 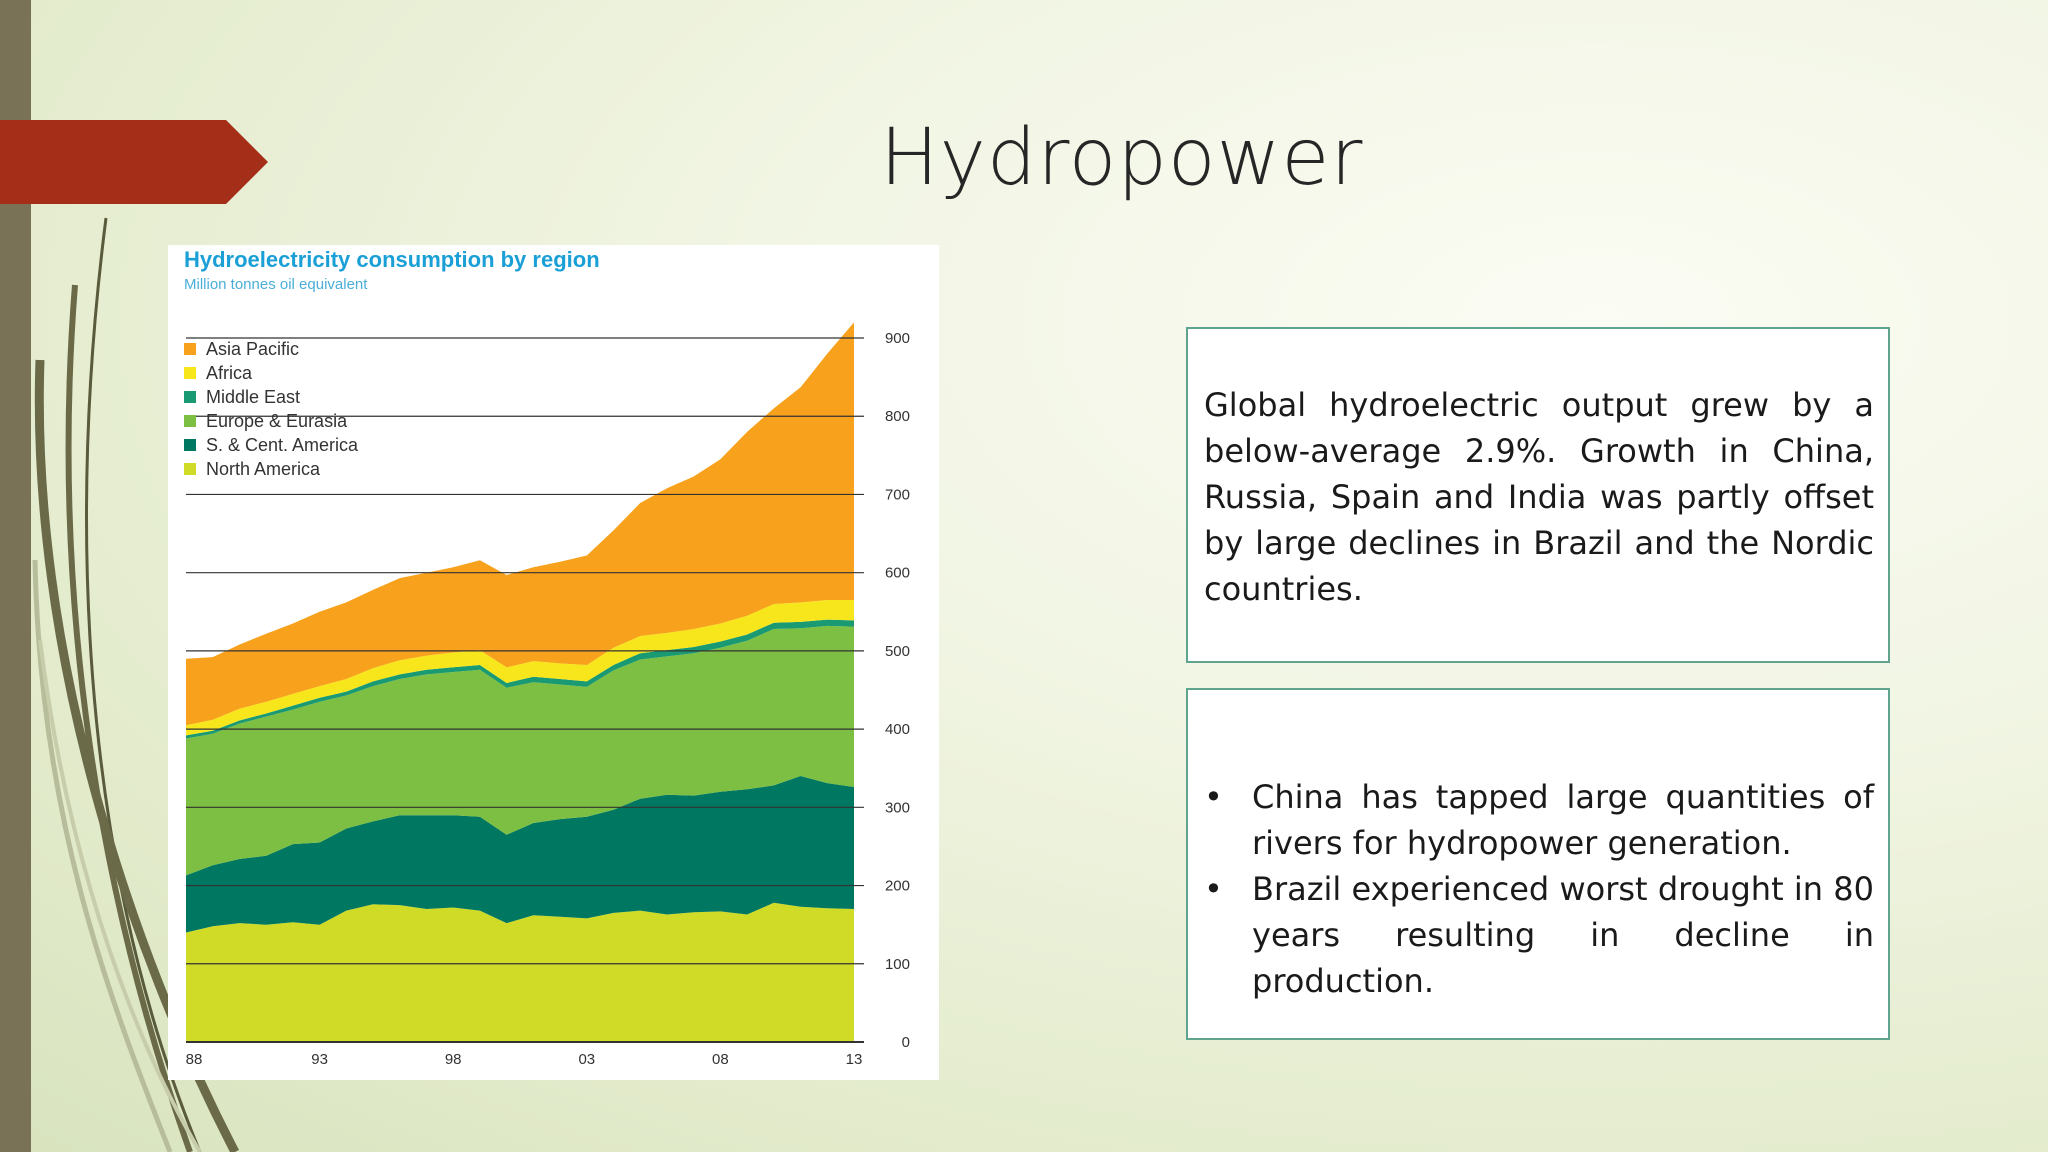 I want to click on legend-label: North America, so click(x=263, y=468).